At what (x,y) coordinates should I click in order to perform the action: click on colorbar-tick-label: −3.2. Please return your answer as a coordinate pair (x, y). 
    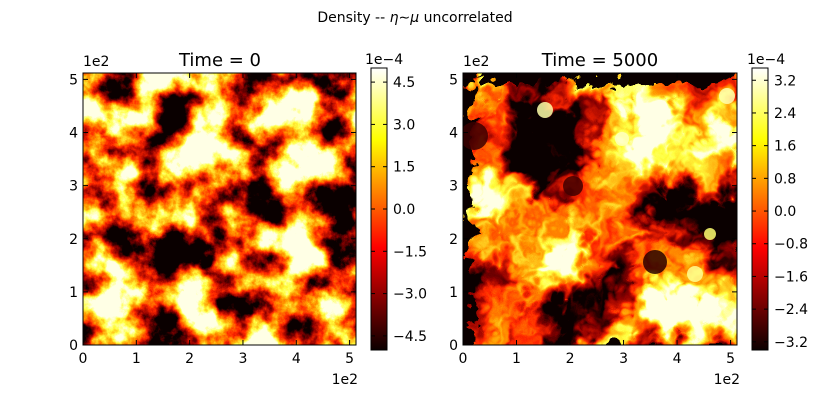
    Looking at the image, I should click on (791, 343).